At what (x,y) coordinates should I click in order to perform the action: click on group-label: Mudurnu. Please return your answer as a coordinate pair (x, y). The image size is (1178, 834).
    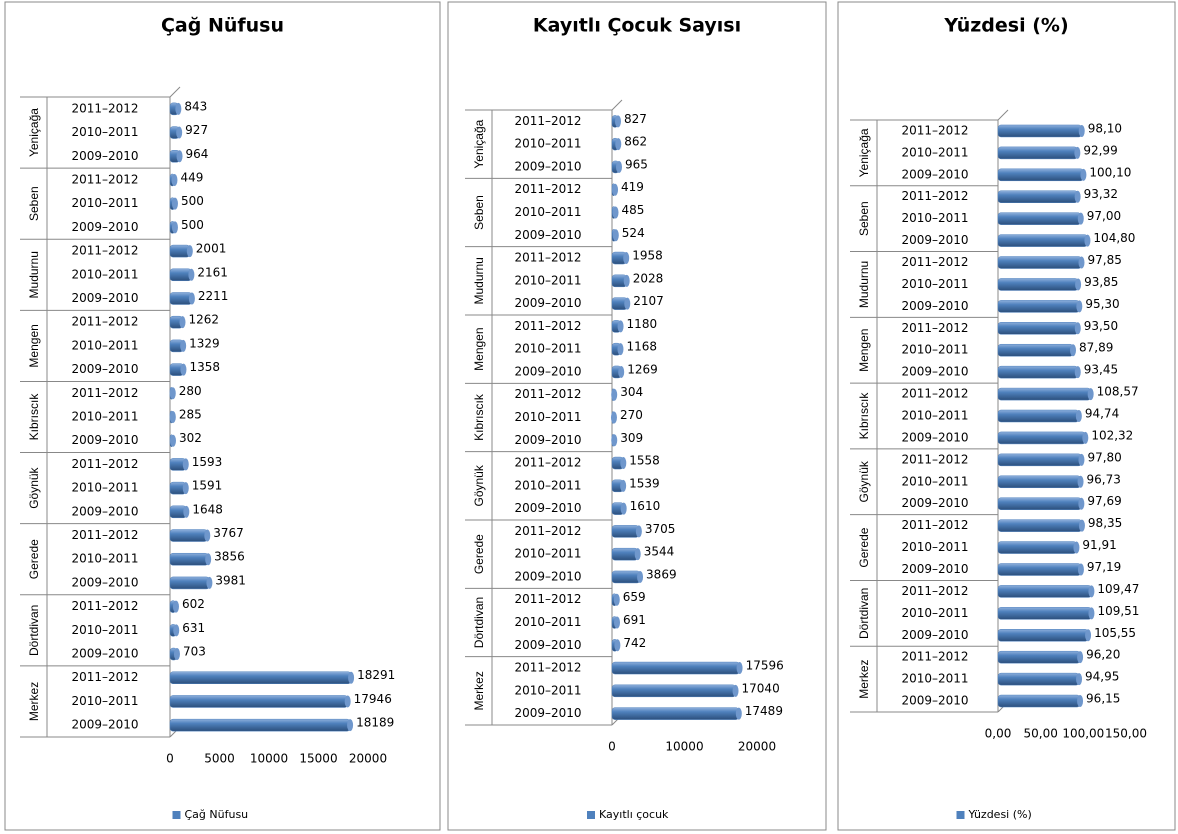
    Looking at the image, I should click on (479, 280).